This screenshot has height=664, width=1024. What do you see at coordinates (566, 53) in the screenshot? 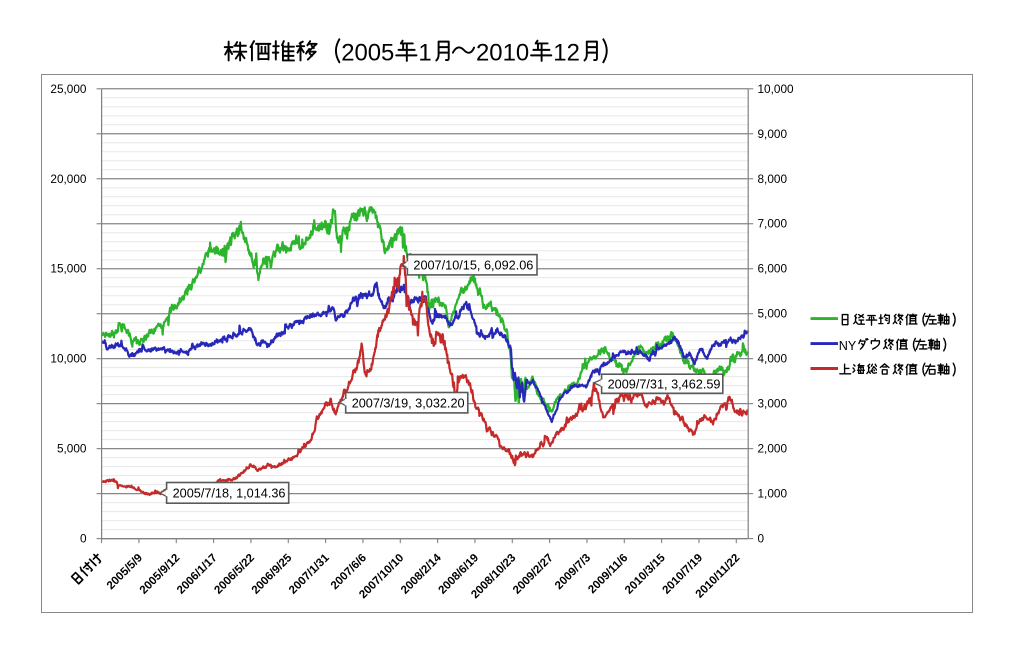
I see `svg-text: 12` at bounding box center [566, 53].